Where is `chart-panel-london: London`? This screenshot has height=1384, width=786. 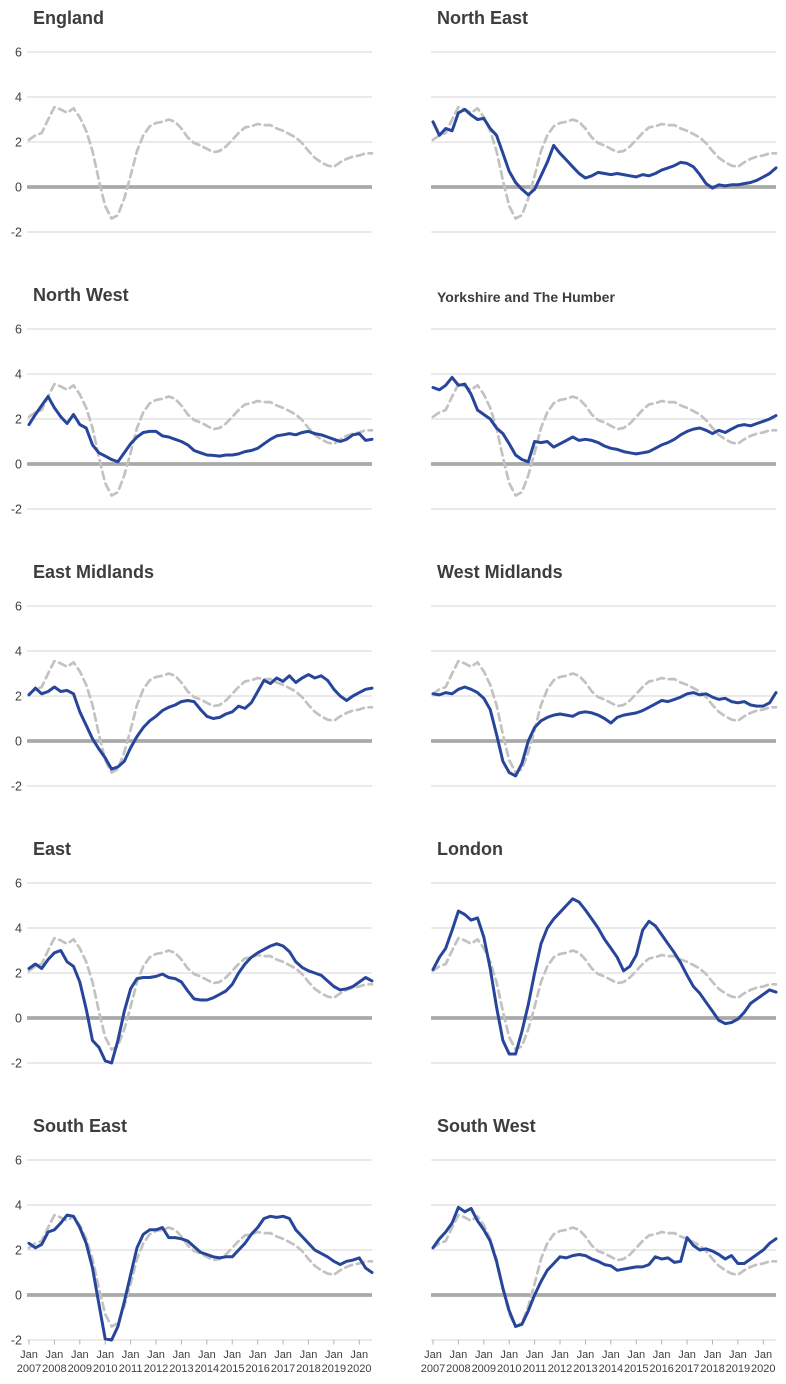
chart-panel-london: London is located at coordinates (589, 969).